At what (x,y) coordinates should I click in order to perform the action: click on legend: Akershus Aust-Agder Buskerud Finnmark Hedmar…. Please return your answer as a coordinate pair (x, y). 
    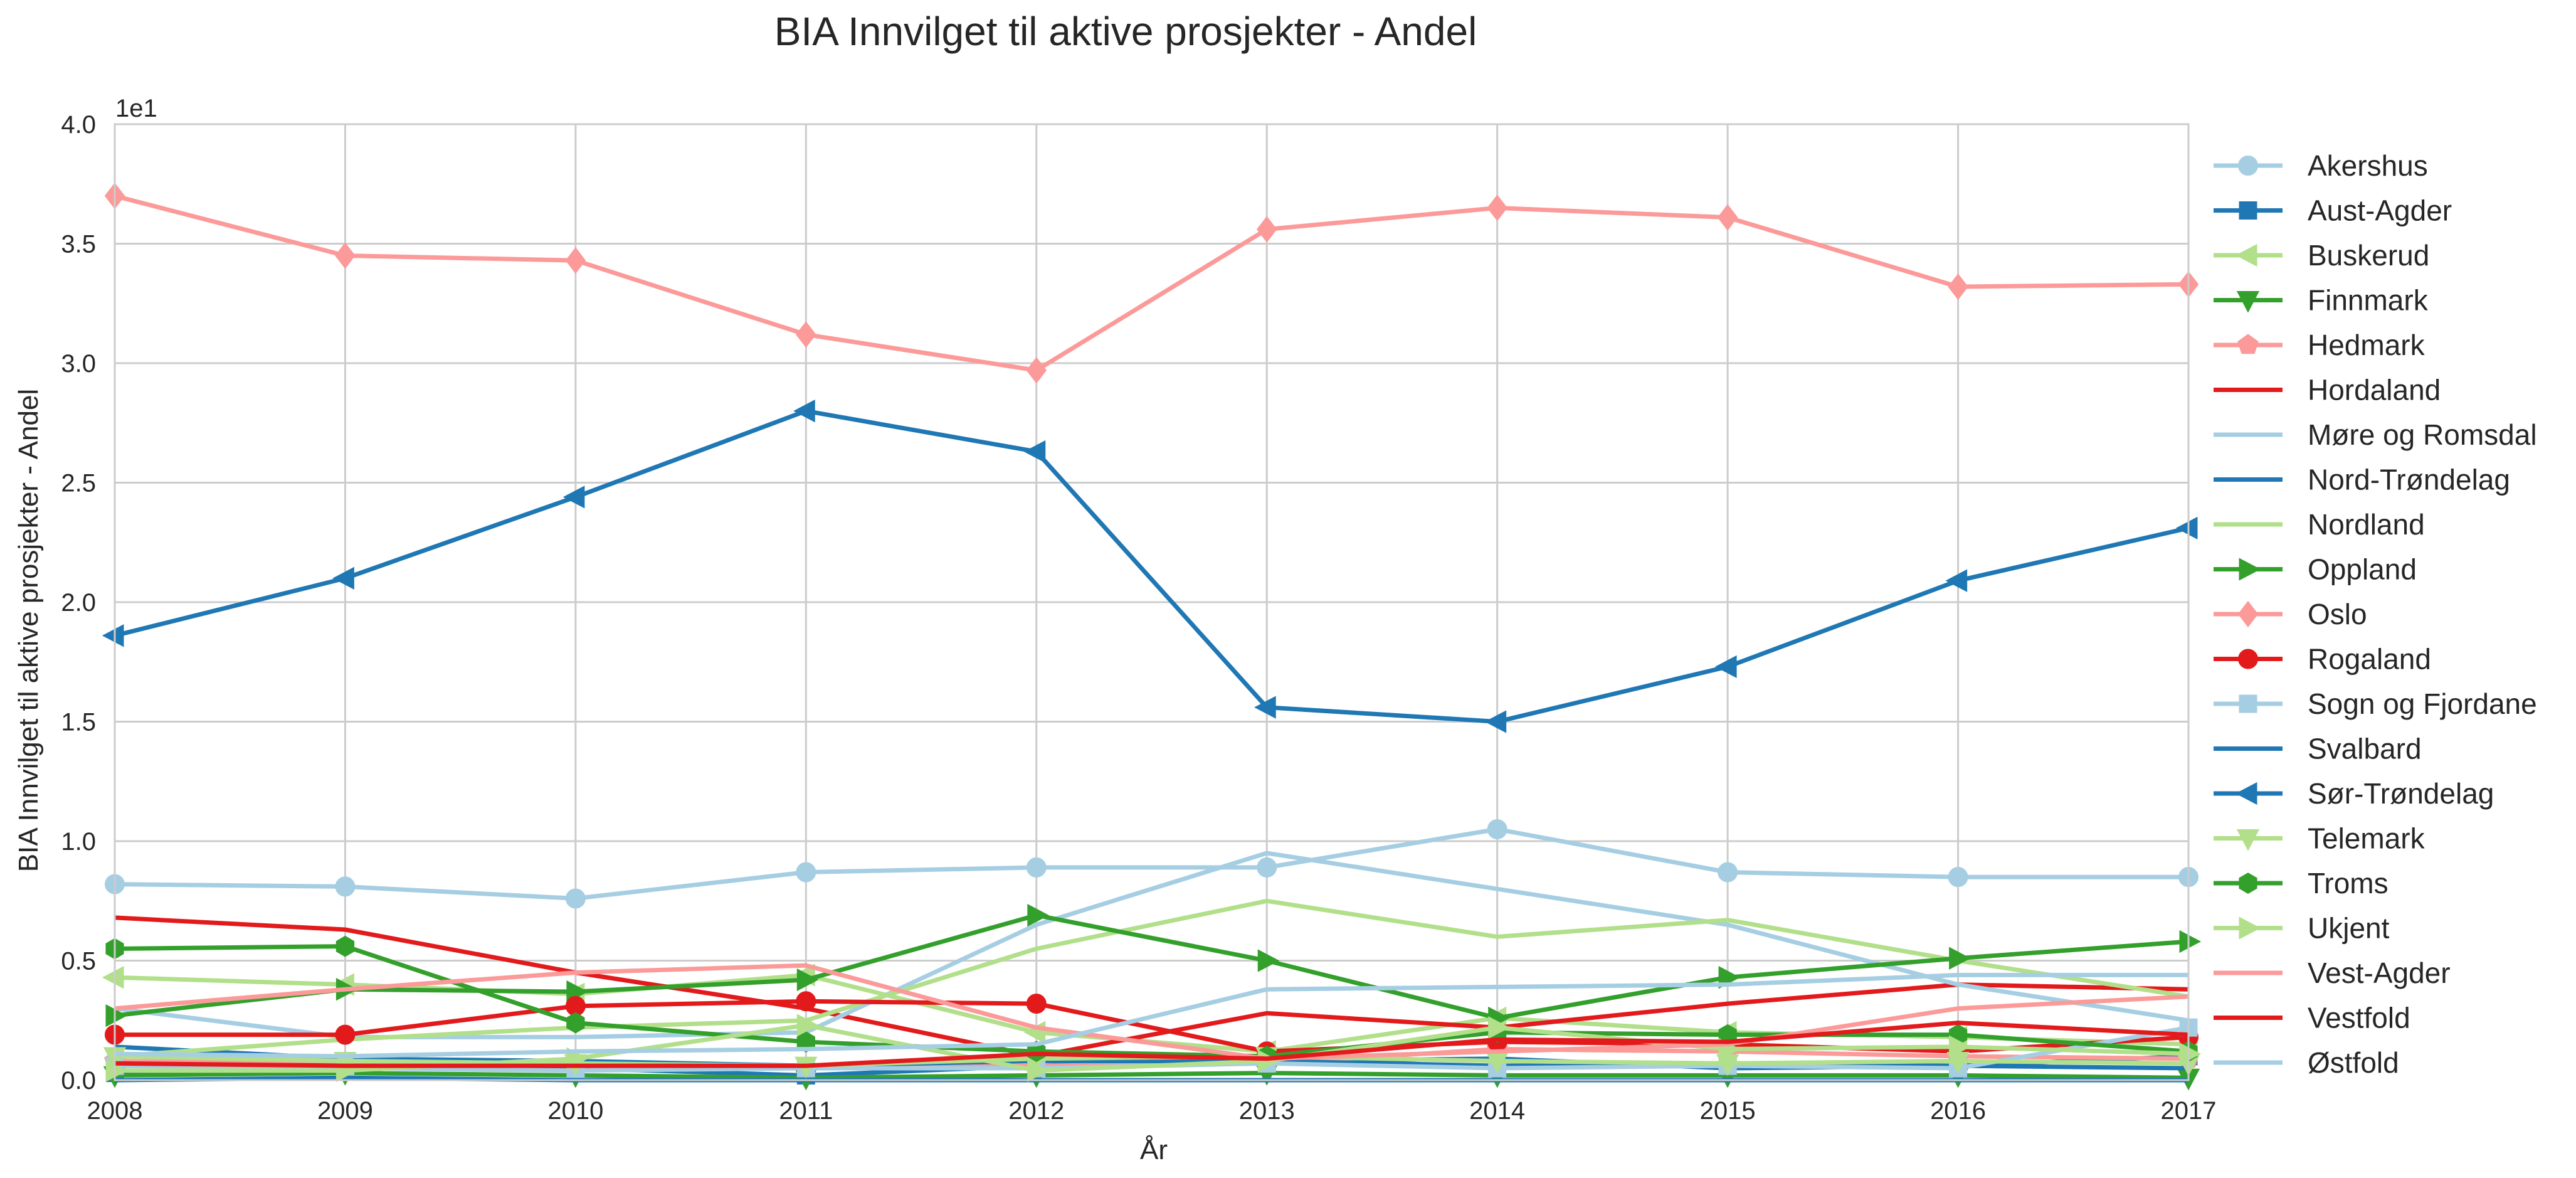
    Looking at the image, I should click on (2375, 614).